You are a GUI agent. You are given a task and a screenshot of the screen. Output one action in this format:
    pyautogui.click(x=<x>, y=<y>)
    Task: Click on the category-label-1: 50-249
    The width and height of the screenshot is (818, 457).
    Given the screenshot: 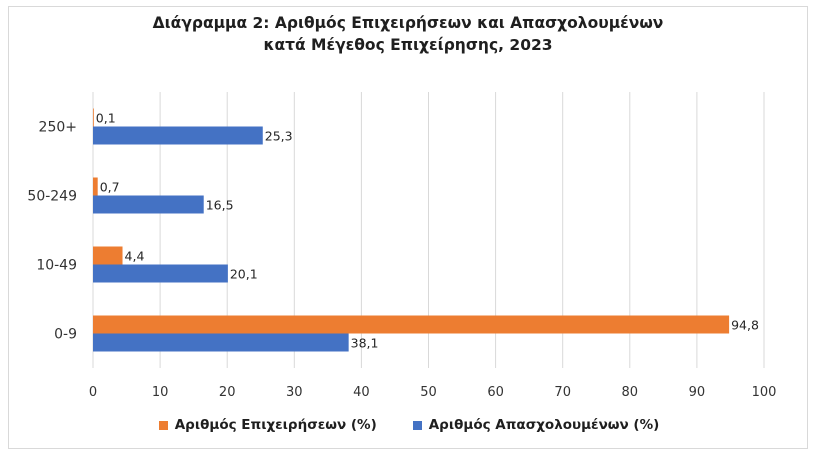 What is the action you would take?
    pyautogui.click(x=52, y=197)
    